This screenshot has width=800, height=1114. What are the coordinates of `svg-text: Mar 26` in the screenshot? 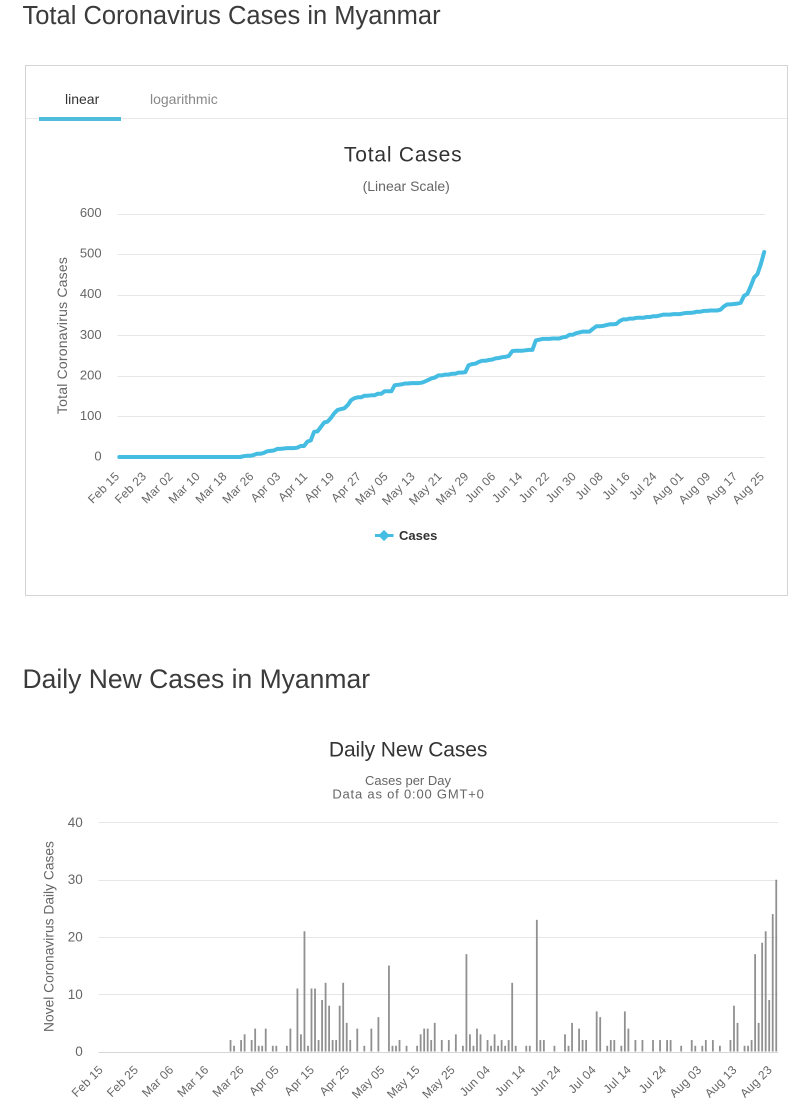 It's located at (228, 1081).